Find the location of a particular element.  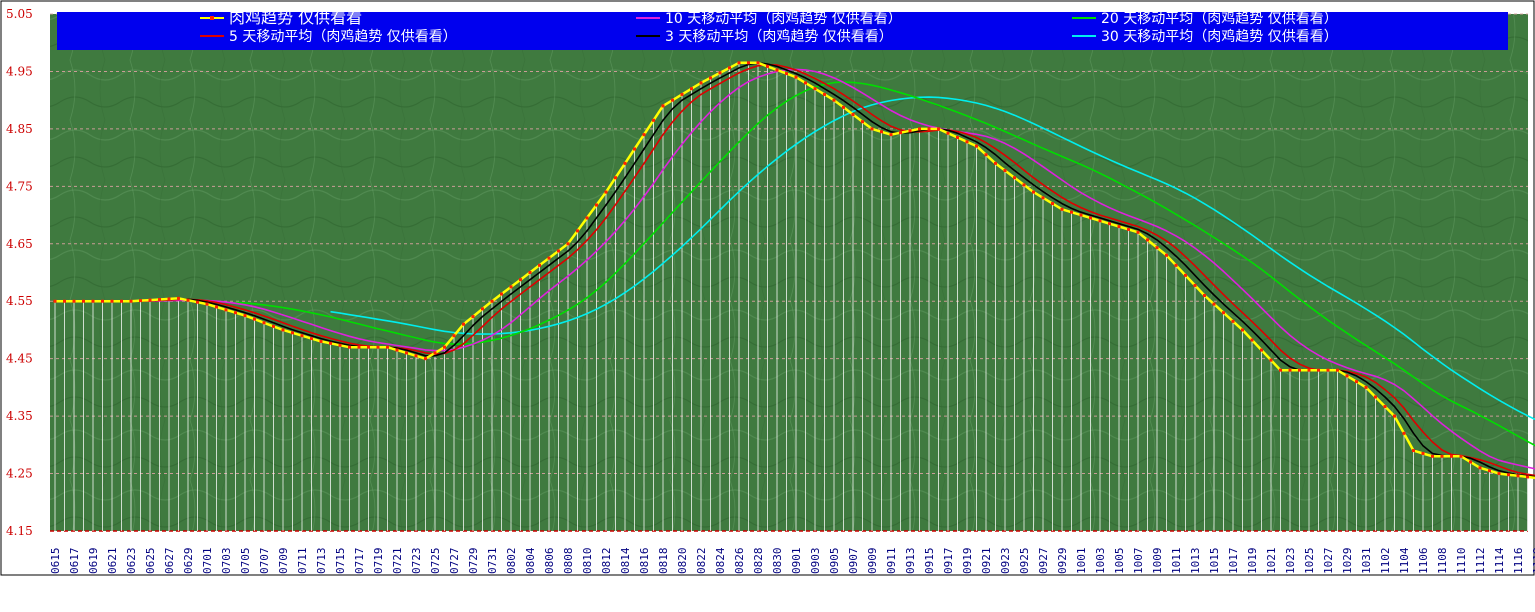

legend-label-ma5: 5 天移动平均（肉鸡趋势 仅供看看） is located at coordinates (343, 36).